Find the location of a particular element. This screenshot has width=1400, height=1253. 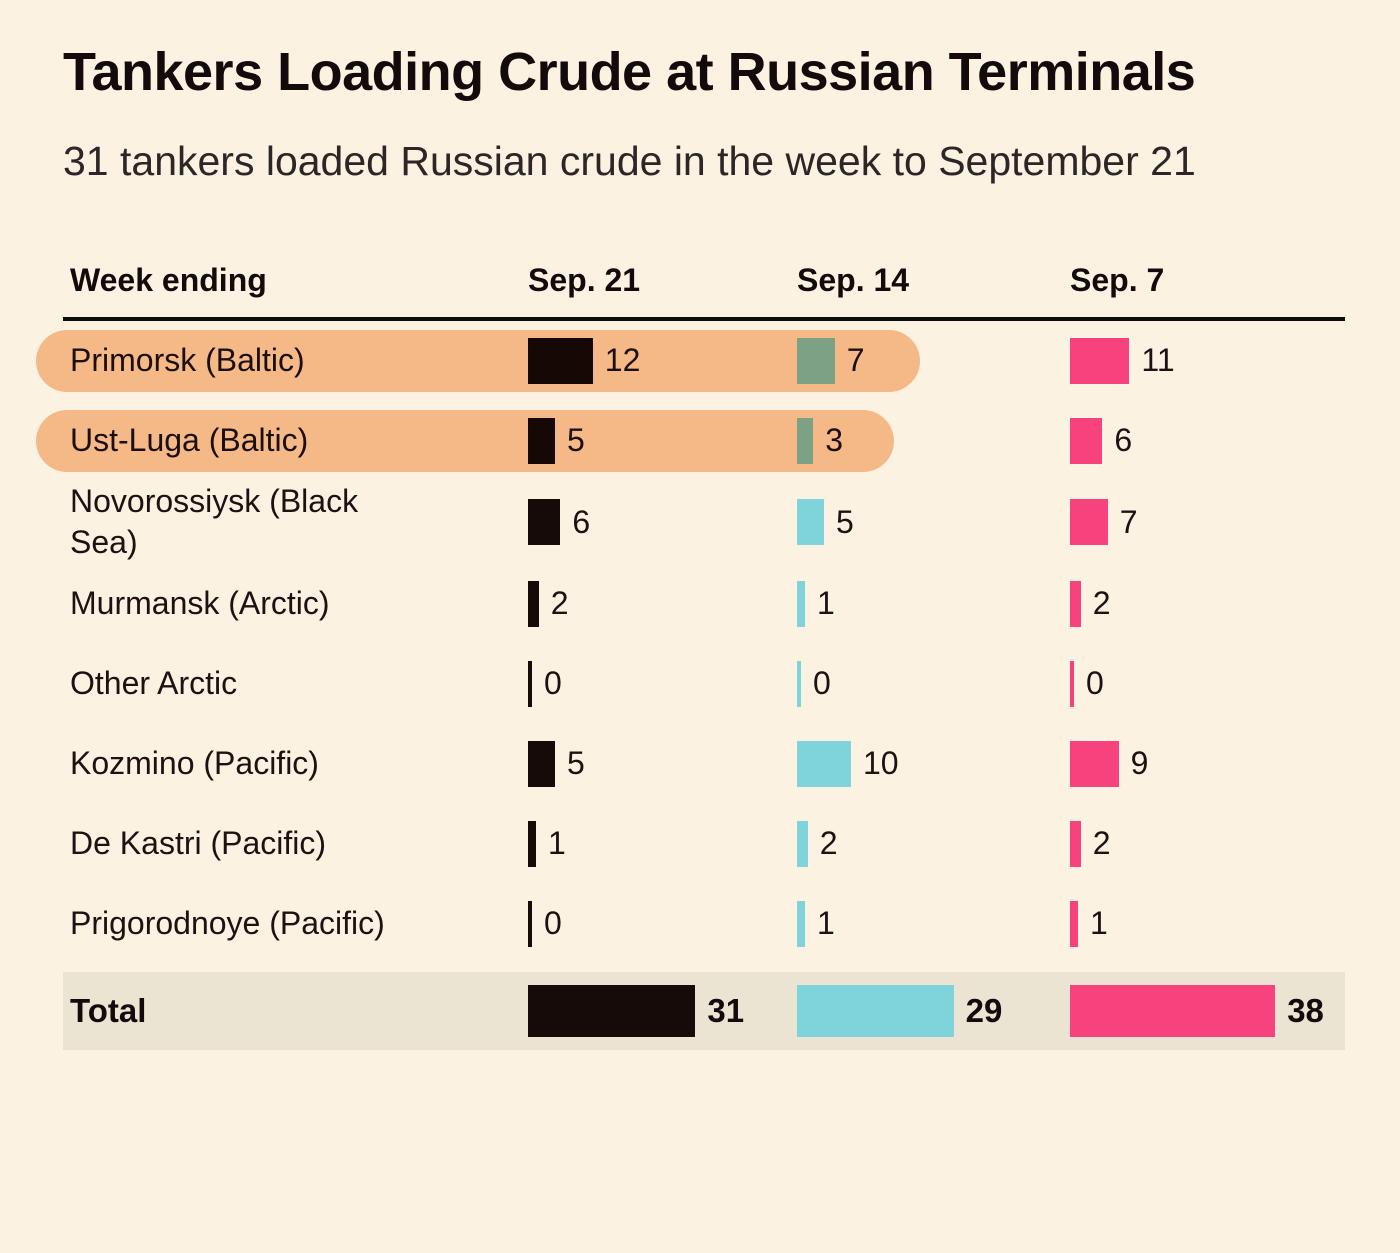

total-value-sep-21: 31 is located at coordinates (726, 1010).